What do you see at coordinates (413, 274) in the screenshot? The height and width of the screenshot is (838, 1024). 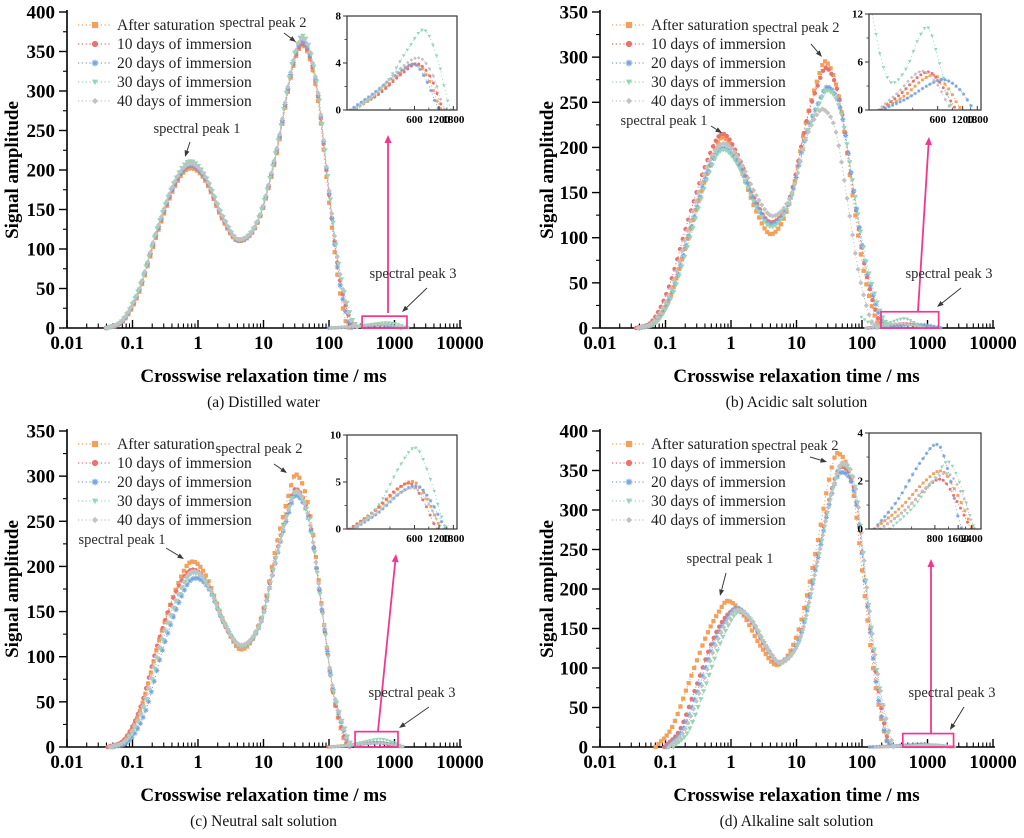 I see `svg-text: spectral peak 3` at bounding box center [413, 274].